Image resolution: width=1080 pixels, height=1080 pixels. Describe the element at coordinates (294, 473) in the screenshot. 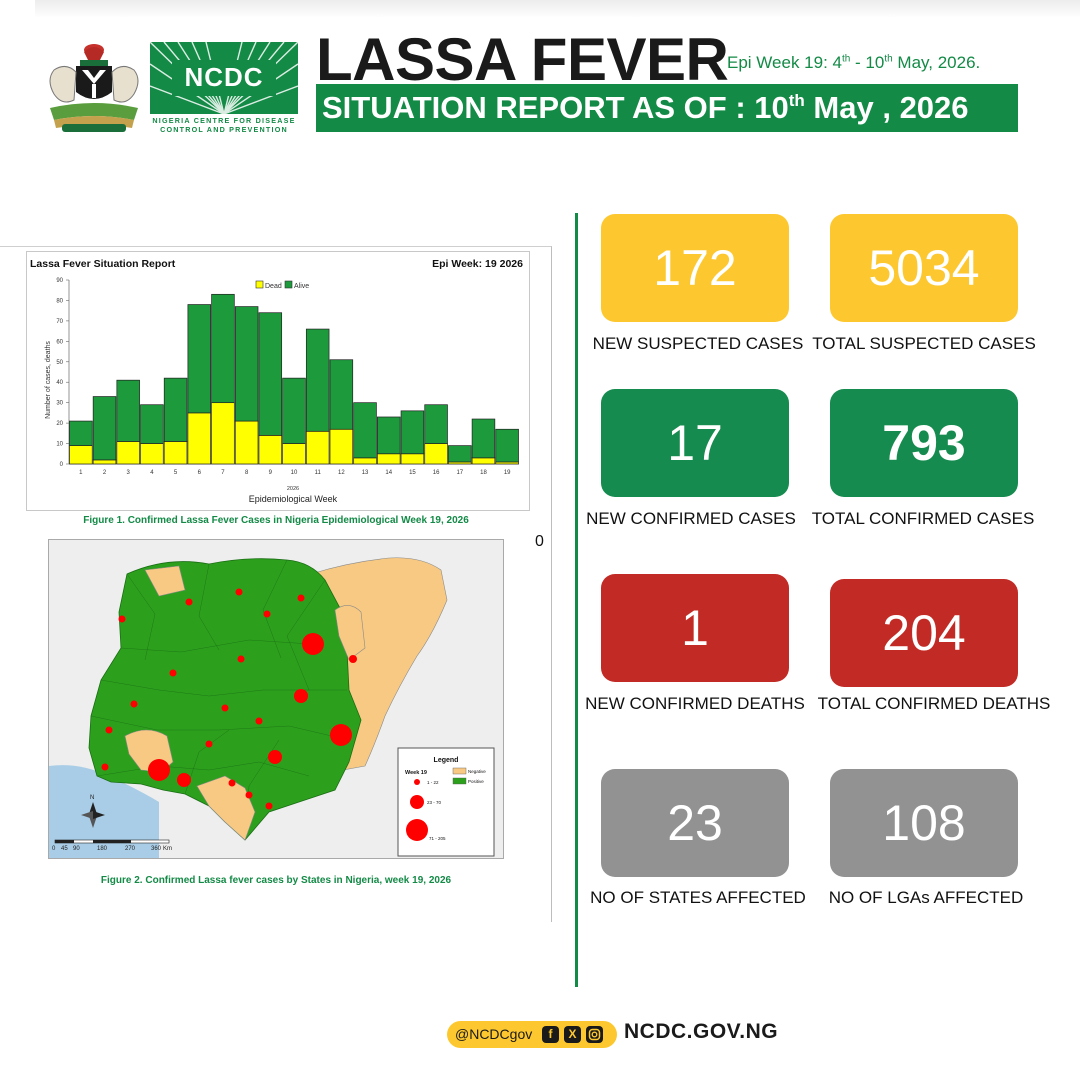

I see `x-tick-label: 10` at that location.